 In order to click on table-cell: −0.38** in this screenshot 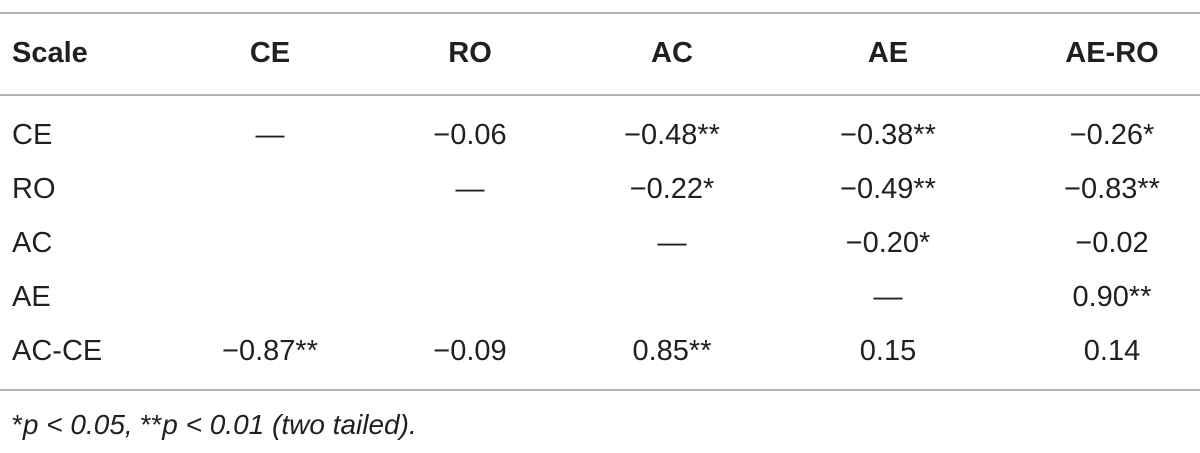, I will do `click(888, 135)`.